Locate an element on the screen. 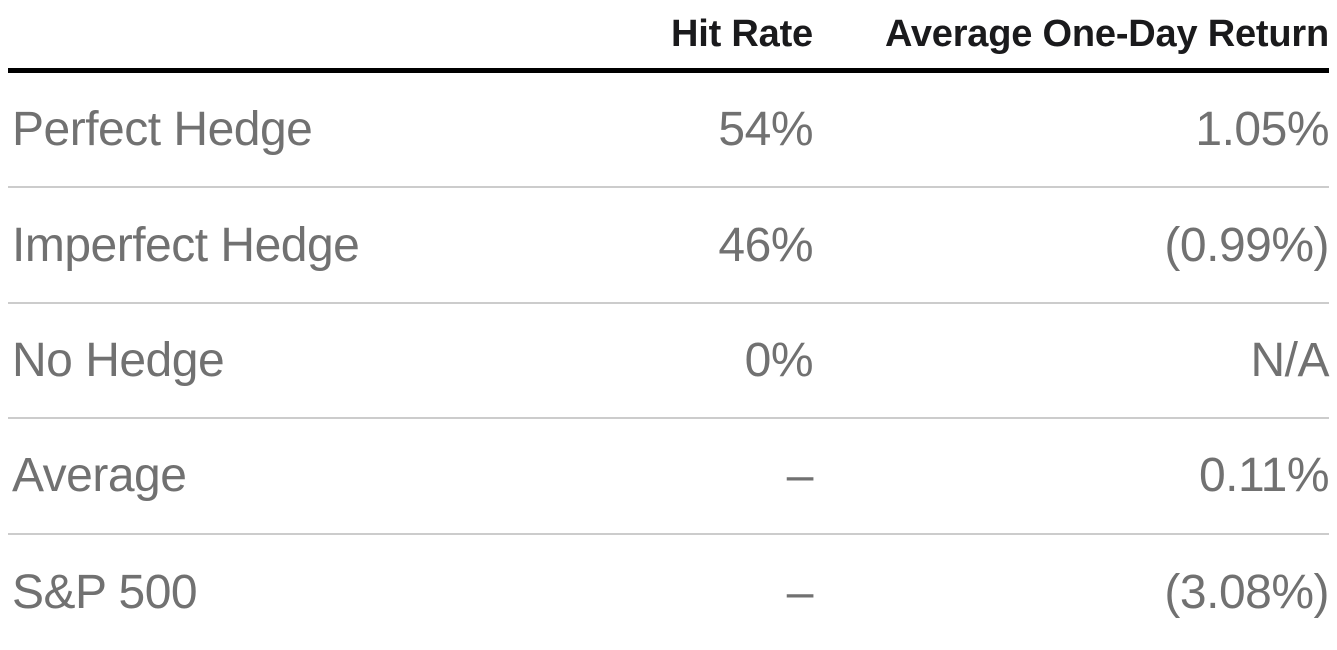 This screenshot has width=1337, height=650. avg-return-value: N/A is located at coordinates (1289, 360).